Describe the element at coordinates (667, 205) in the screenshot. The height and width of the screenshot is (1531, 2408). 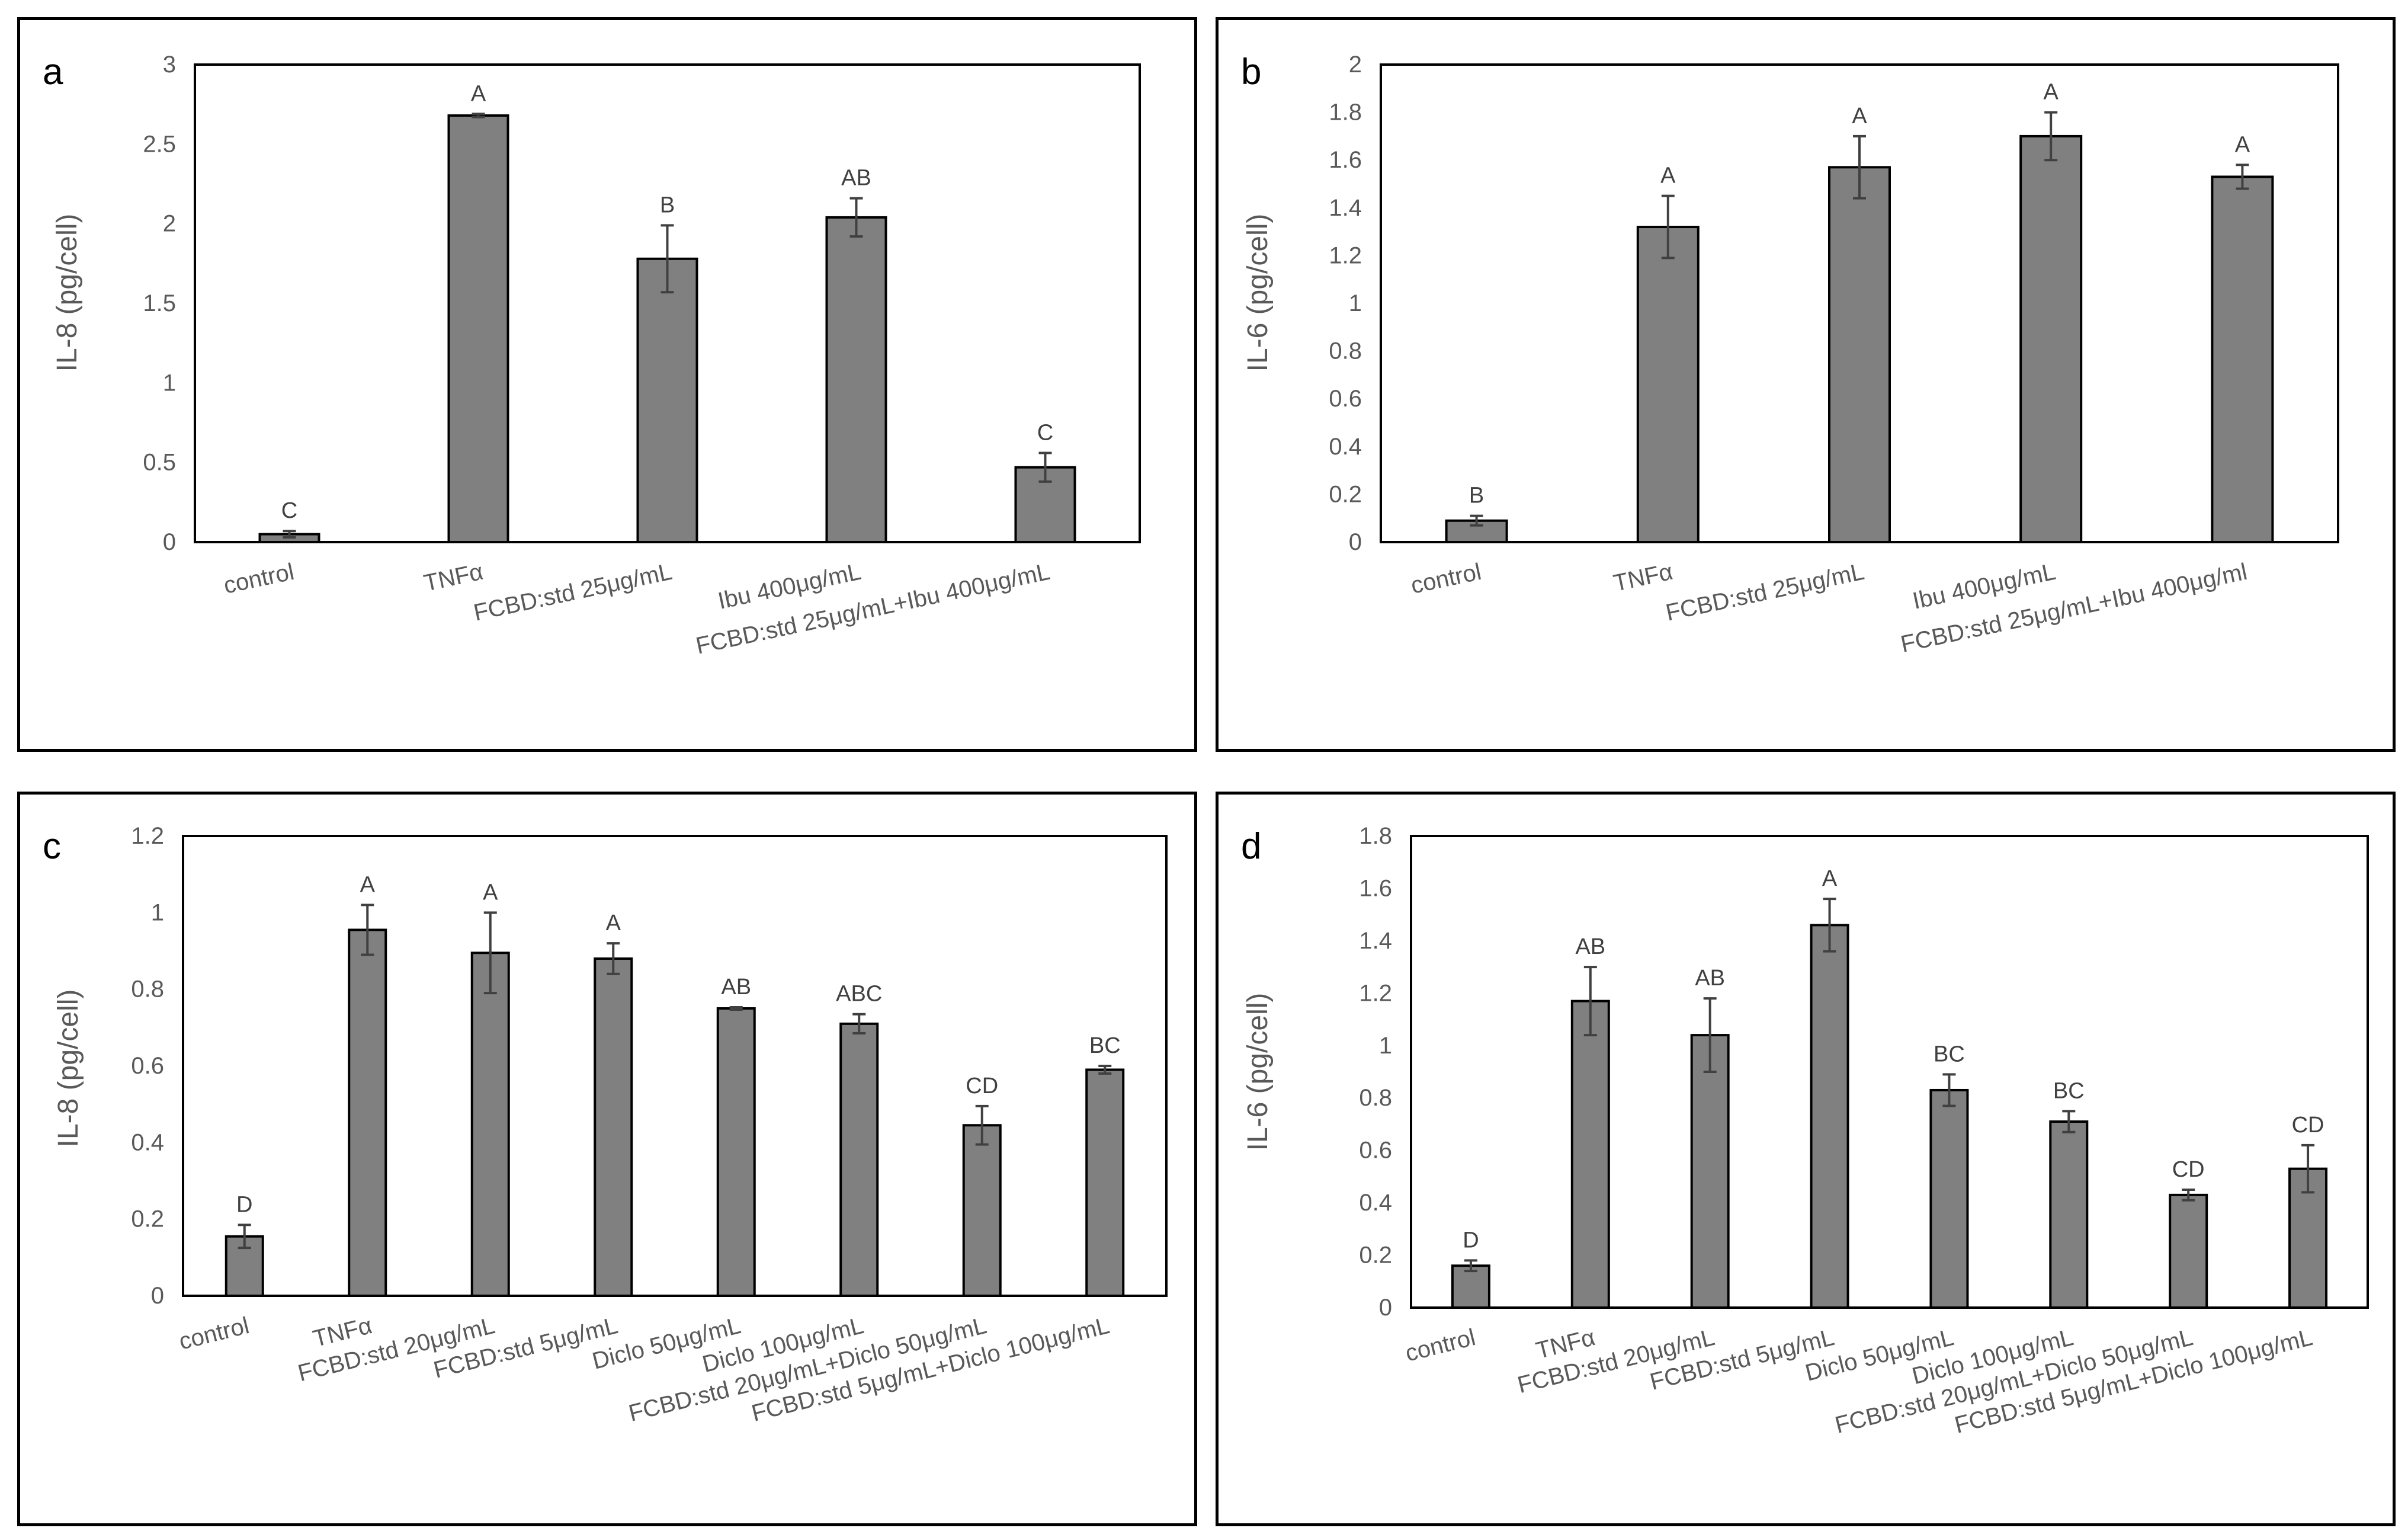
I see `significance-label: B` at that location.